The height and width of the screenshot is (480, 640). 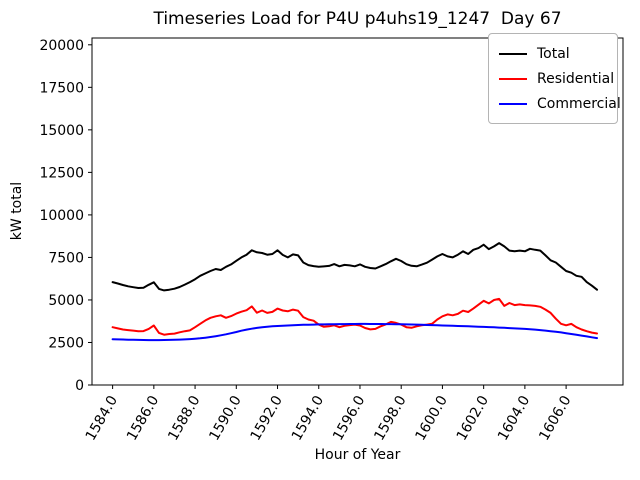 What do you see at coordinates (354, 267) in the screenshot?
I see `total-line` at bounding box center [354, 267].